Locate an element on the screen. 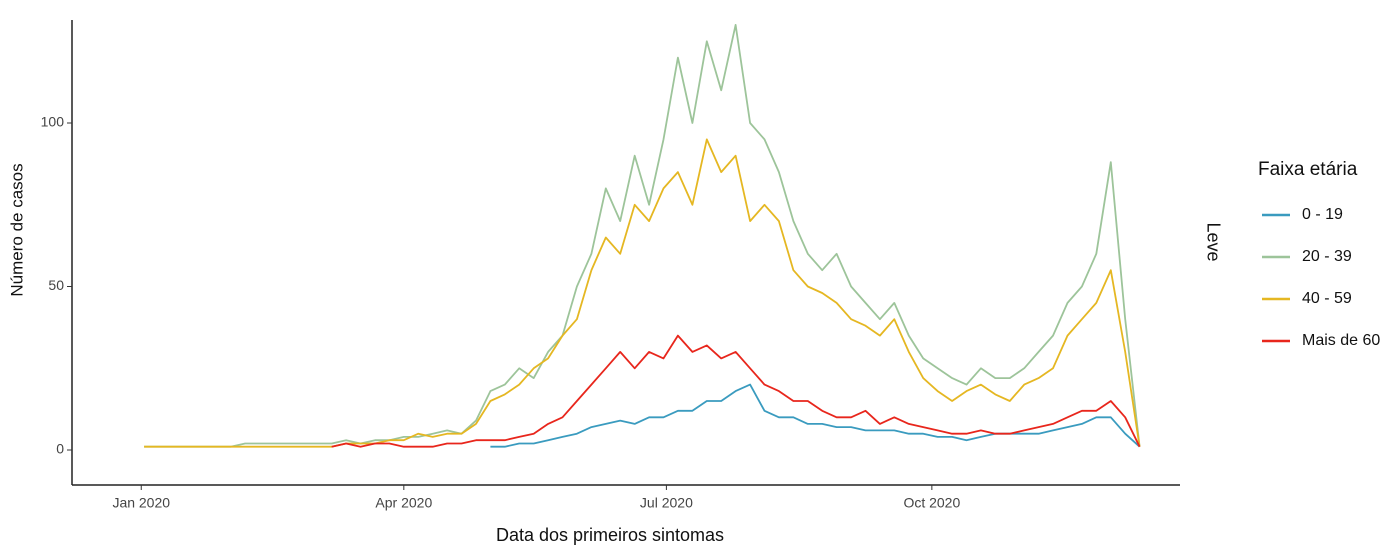  y-tick-label: 0 is located at coordinates (60, 449).